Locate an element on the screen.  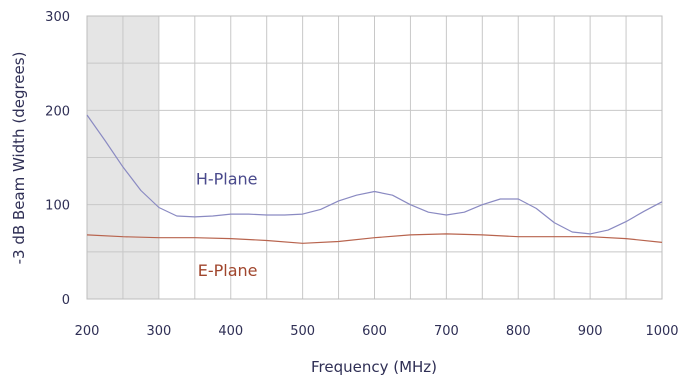
series-line-e-plane is located at coordinates (374, 238).